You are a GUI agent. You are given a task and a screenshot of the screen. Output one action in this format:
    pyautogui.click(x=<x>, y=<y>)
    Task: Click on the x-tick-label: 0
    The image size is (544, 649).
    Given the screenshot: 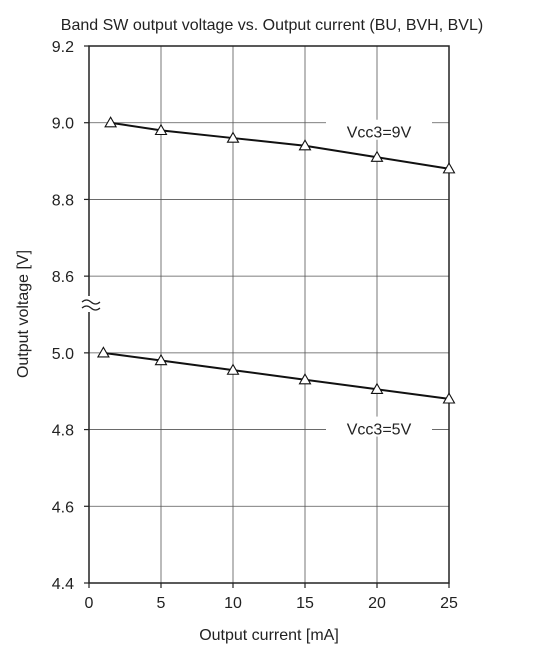 What is the action you would take?
    pyautogui.click(x=89, y=603)
    